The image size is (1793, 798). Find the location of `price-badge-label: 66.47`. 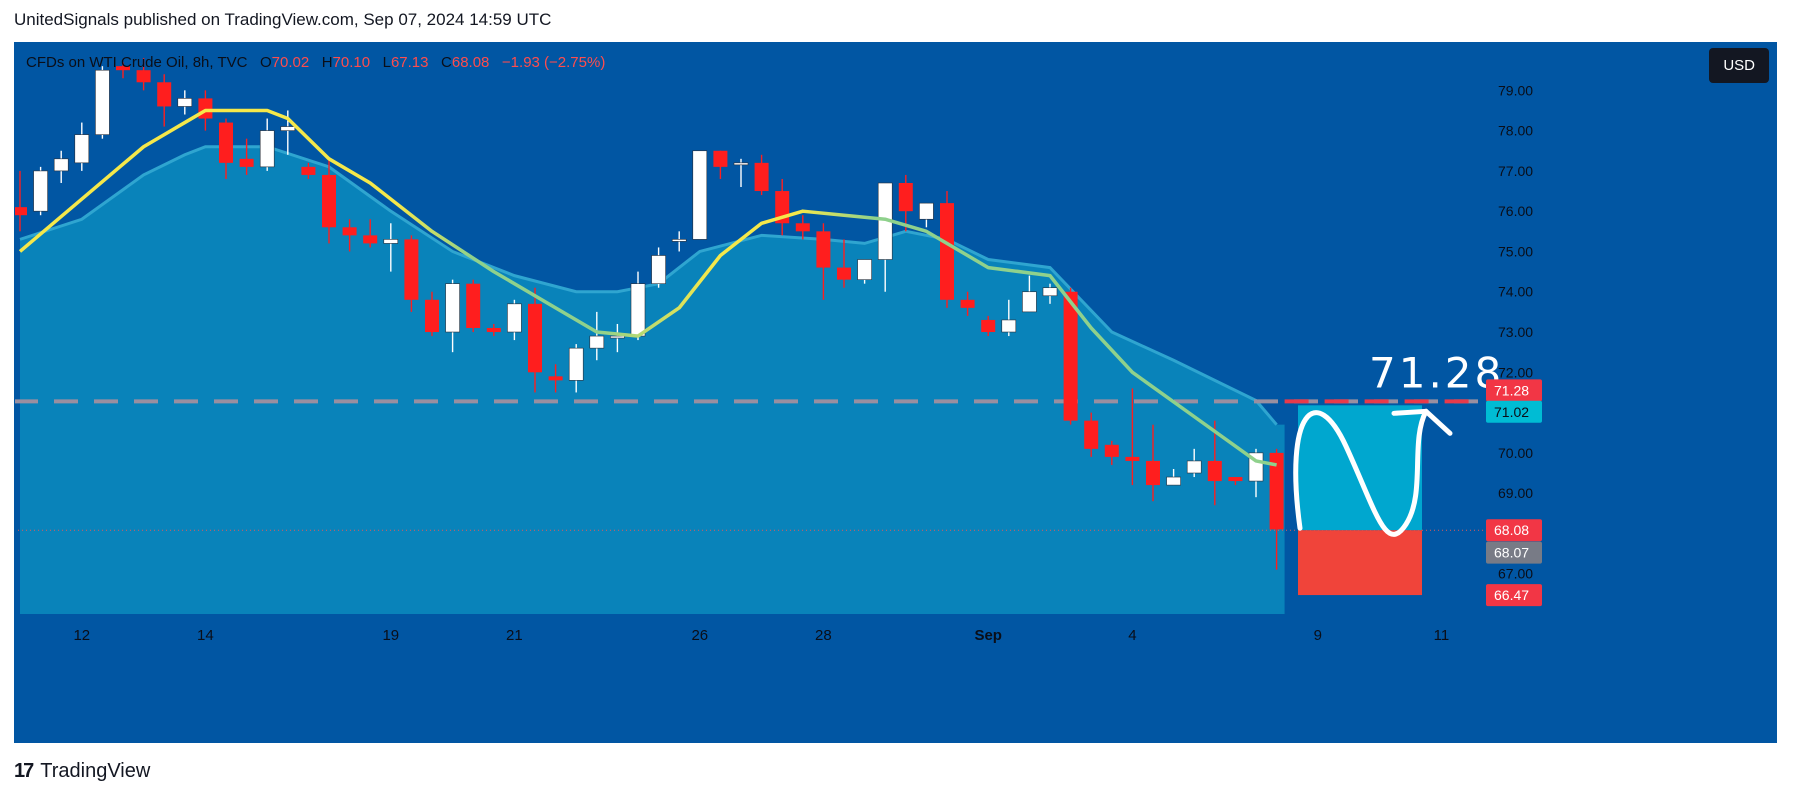

price-badge-label: 66.47 is located at coordinates (1511, 595).